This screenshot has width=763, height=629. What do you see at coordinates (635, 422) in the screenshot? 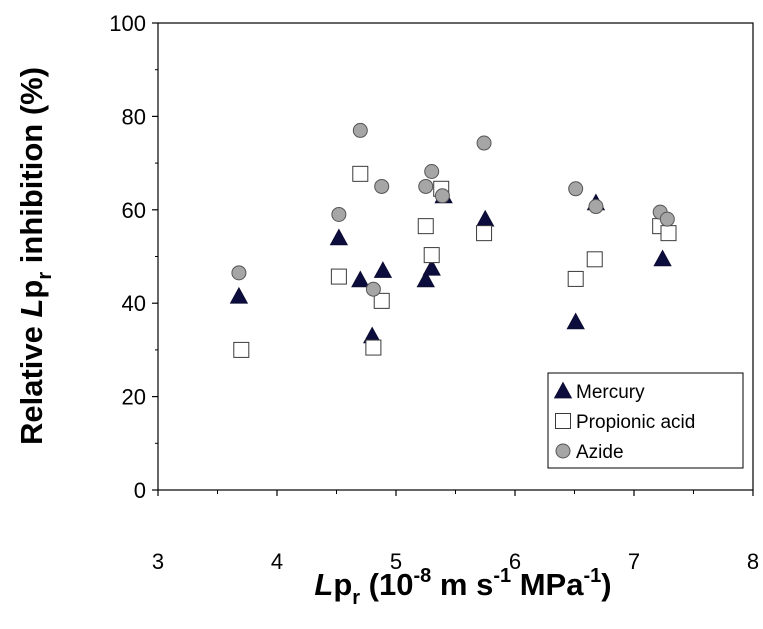
I see `legend-label-propionic-acid: Propionic acid` at bounding box center [635, 422].